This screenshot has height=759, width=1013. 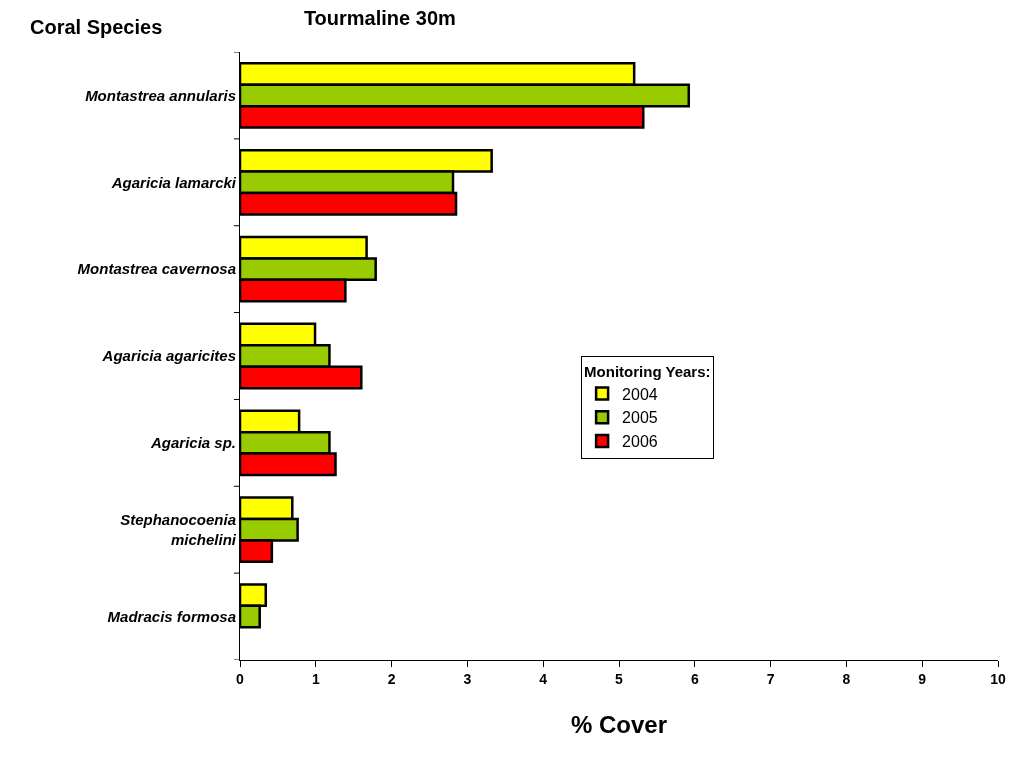 I want to click on x-tick-label: 8, so click(x=846, y=678).